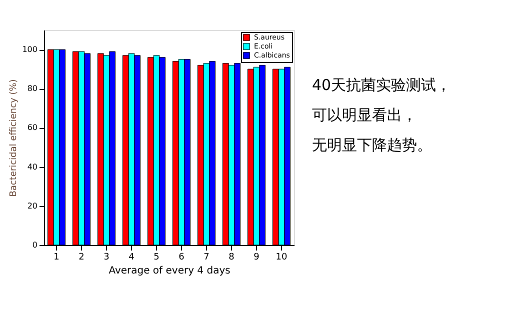 This screenshot has height=323, width=518. What do you see at coordinates (35, 245) in the screenshot?
I see `y-tick-label: 0` at bounding box center [35, 245].